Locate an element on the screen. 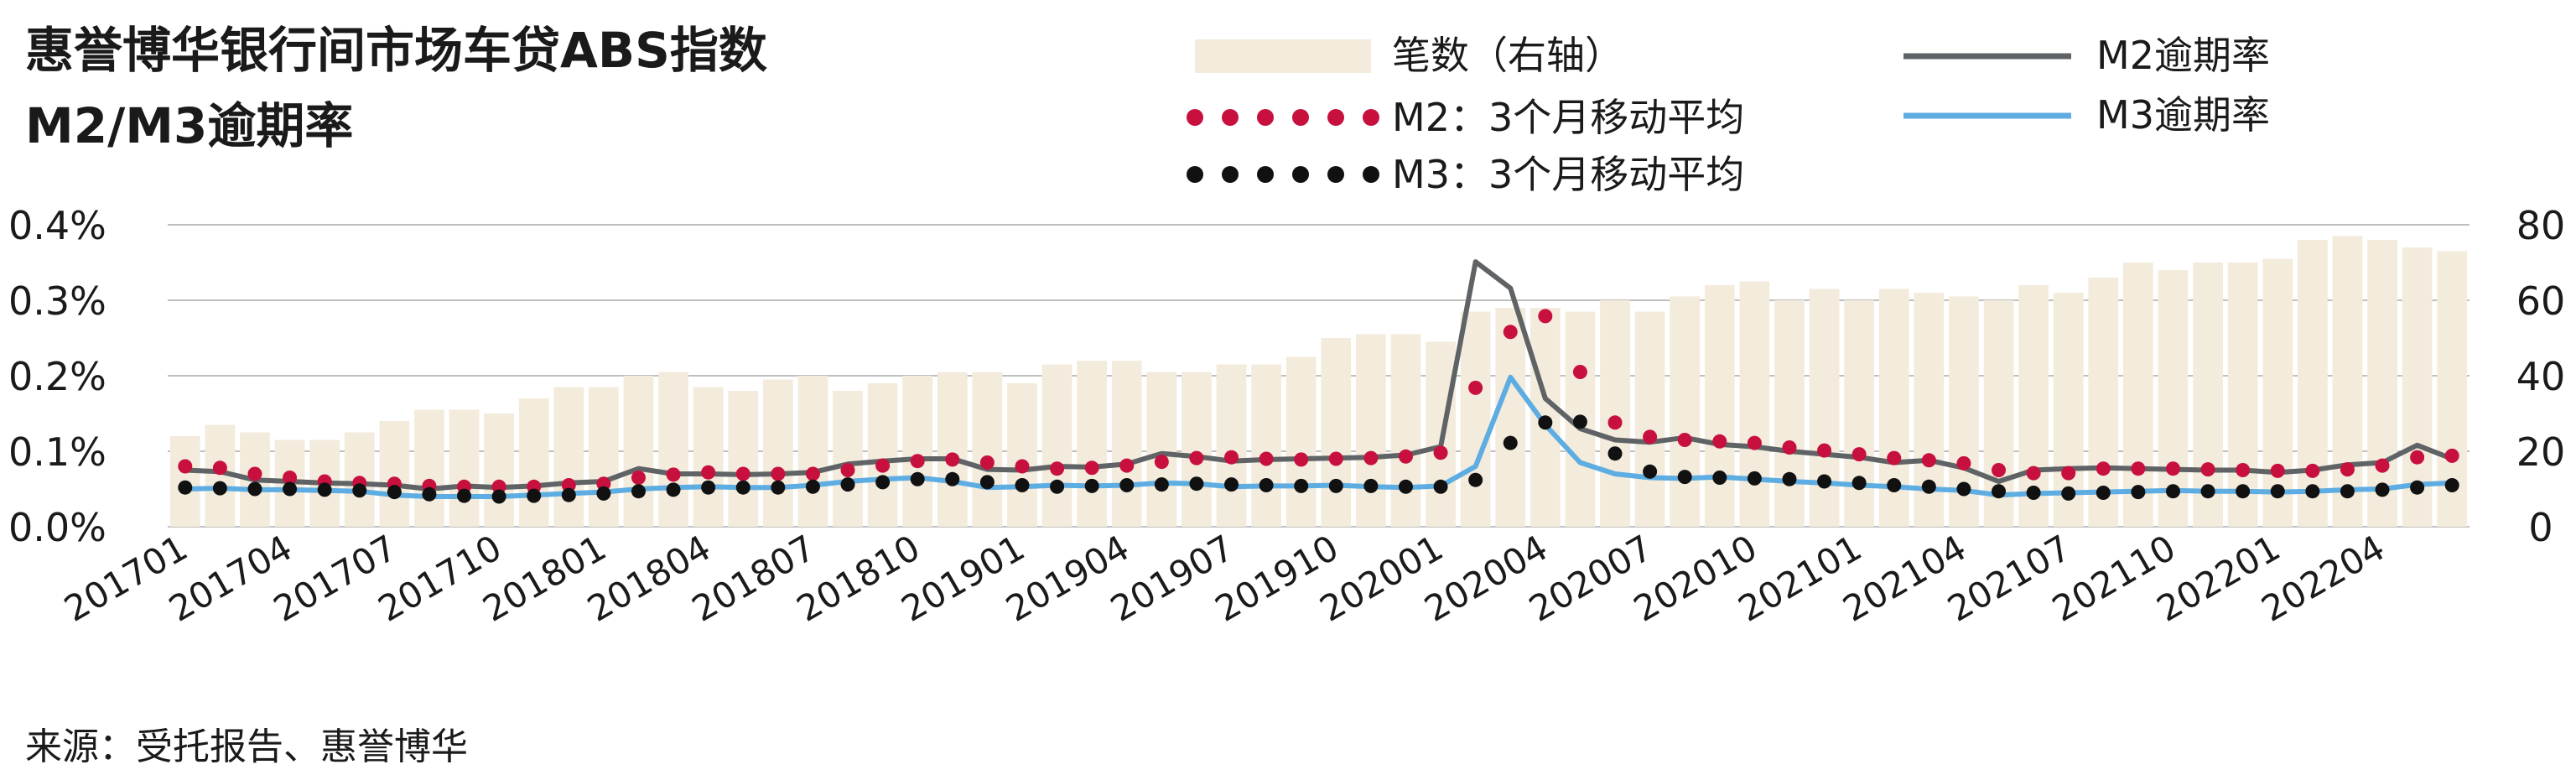 Image resolution: width=2576 pixels, height=775 pixels. y-left-tick-label: 0.3% is located at coordinates (57, 301).